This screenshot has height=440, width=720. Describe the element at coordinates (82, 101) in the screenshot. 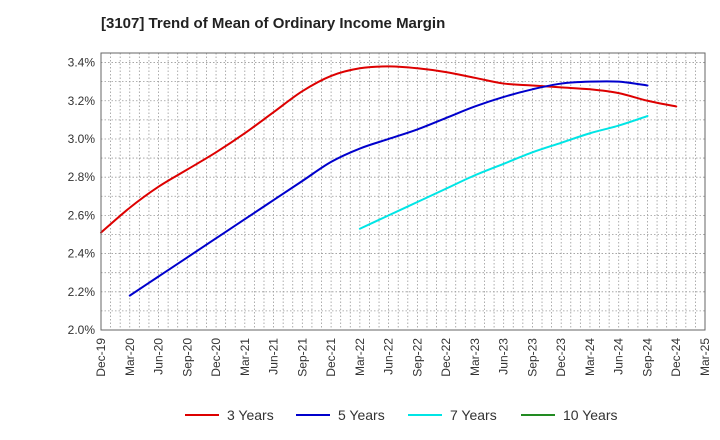

I see `y-tick-label: 3.2%` at that location.